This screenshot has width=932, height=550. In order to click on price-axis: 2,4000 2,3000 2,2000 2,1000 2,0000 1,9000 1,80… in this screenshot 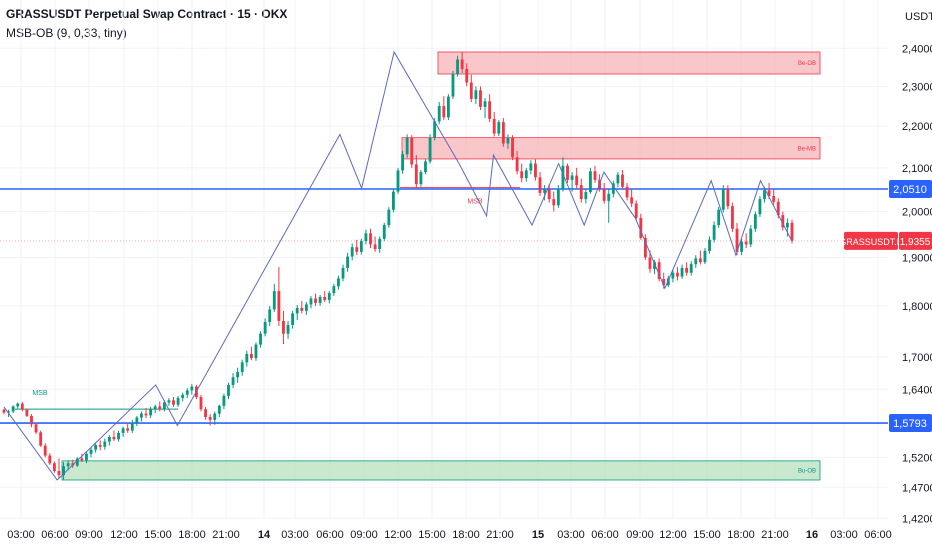, I will do `click(917, 284)`.